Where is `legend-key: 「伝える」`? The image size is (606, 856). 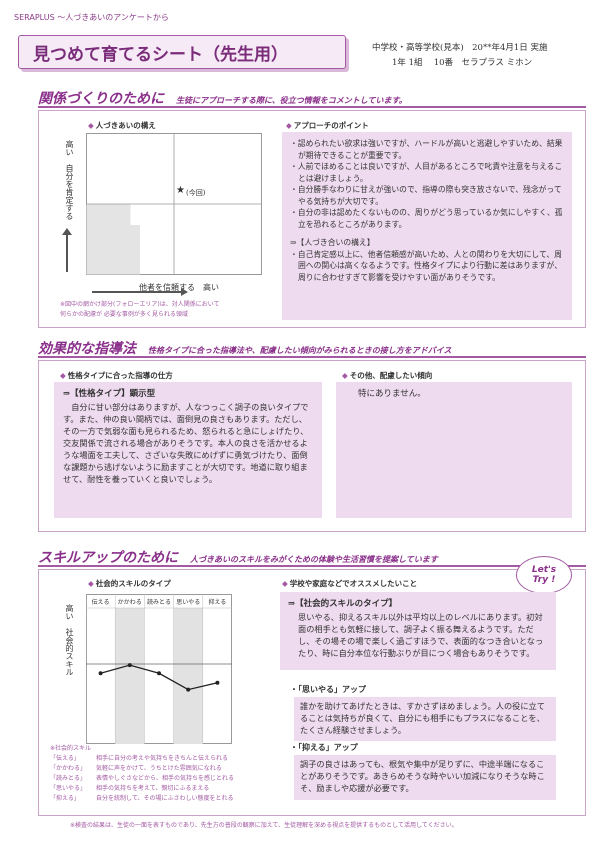
legend-key: 「伝える」 is located at coordinates (65, 758).